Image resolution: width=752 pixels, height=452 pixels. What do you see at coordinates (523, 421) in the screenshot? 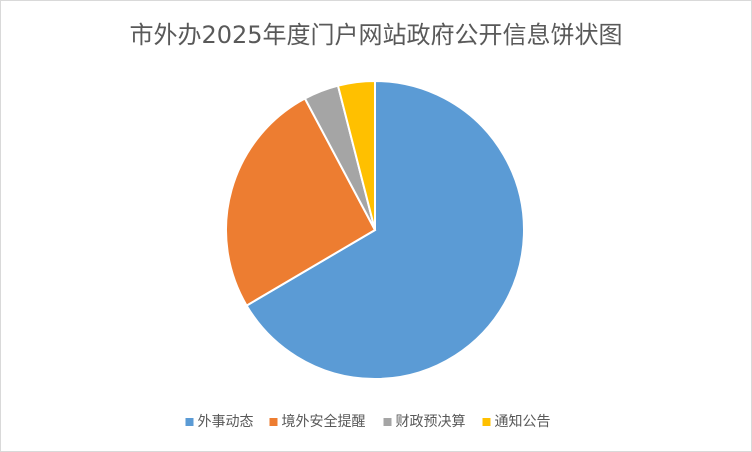
I see `legend-label: 通知公告` at bounding box center [523, 421].